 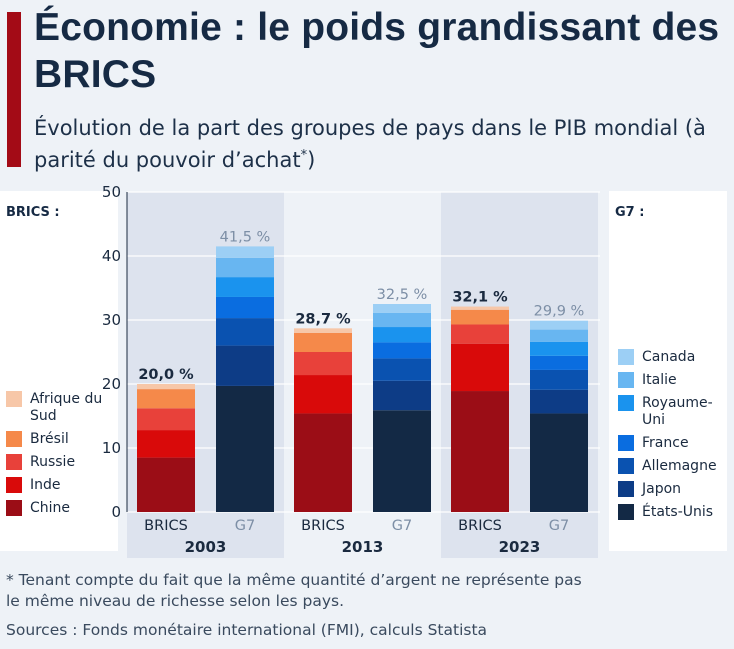 I want to click on year-label: 2003, so click(x=206, y=547).